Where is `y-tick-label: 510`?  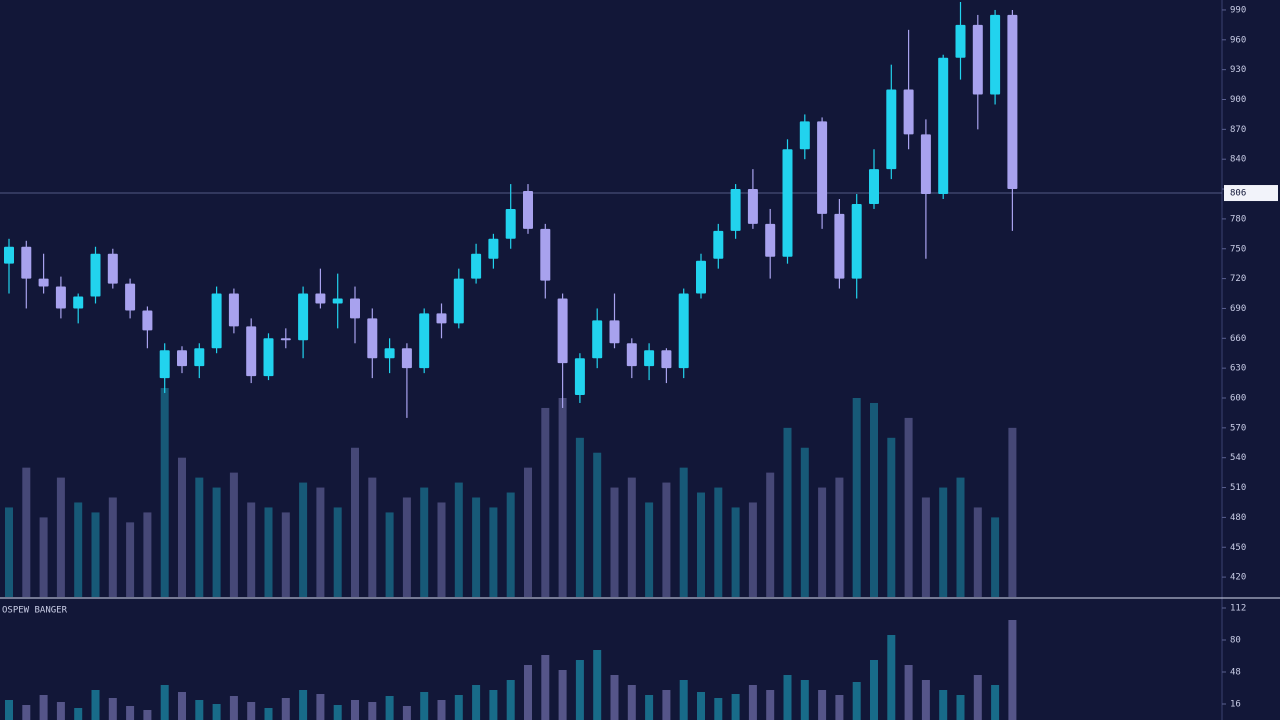 y-tick-label: 510 is located at coordinates (1238, 488).